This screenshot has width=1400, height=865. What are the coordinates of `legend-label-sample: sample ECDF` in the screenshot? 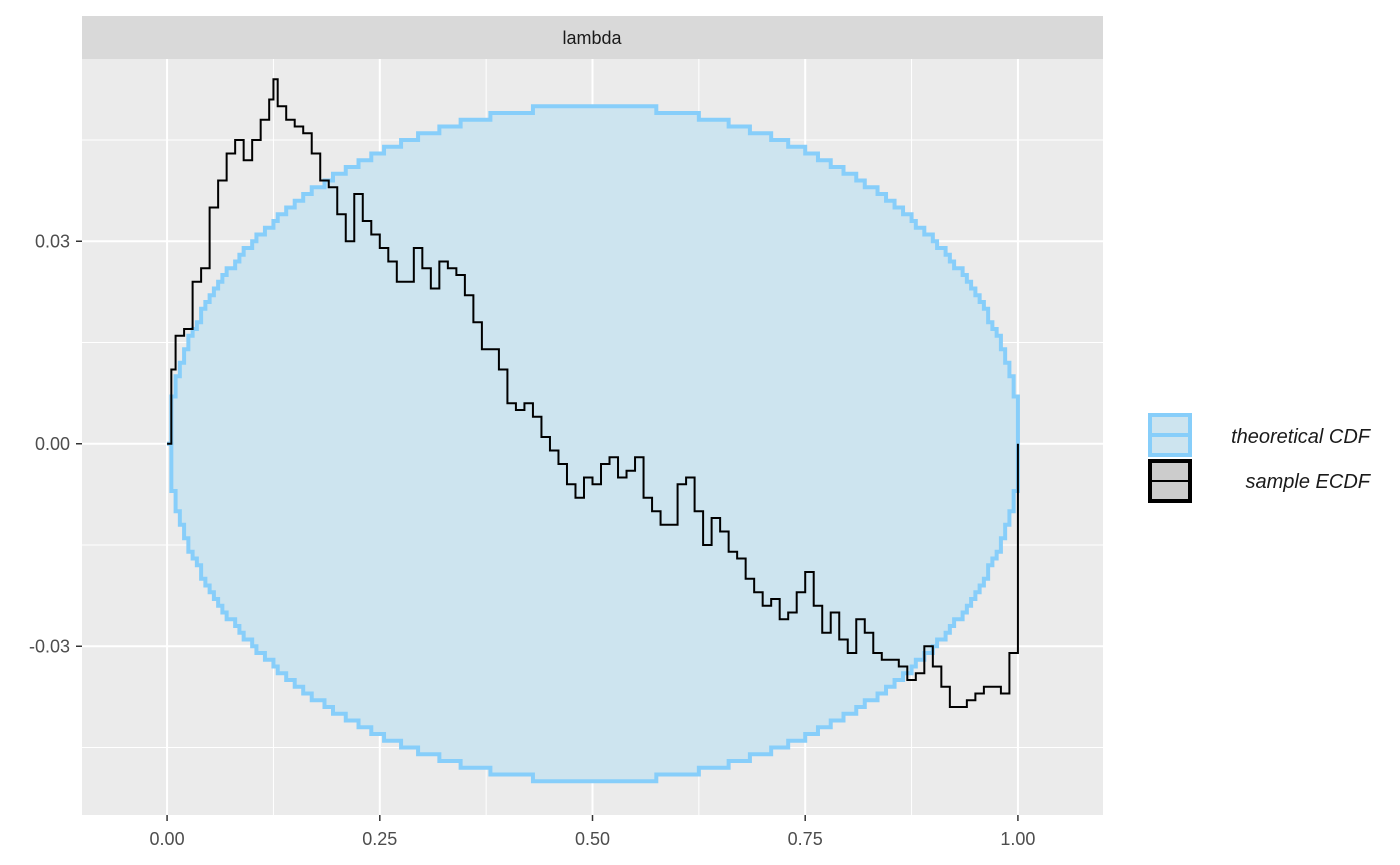 It's located at (1309, 482).